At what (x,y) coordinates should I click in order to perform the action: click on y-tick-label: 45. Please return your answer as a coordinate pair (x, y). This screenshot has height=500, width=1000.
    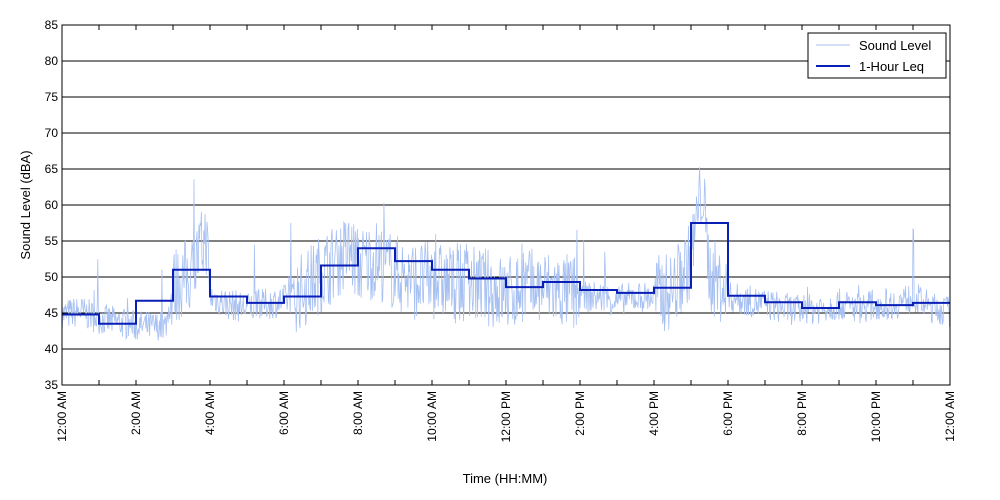
    Looking at the image, I should click on (52, 313).